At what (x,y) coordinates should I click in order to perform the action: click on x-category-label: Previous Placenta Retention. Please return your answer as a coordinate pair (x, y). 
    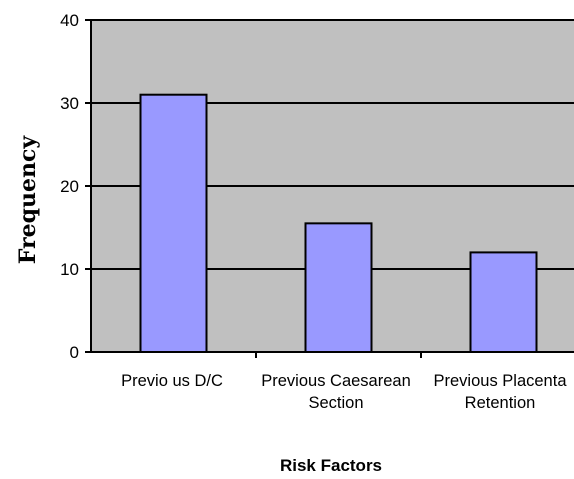
    Looking at the image, I should click on (501, 392).